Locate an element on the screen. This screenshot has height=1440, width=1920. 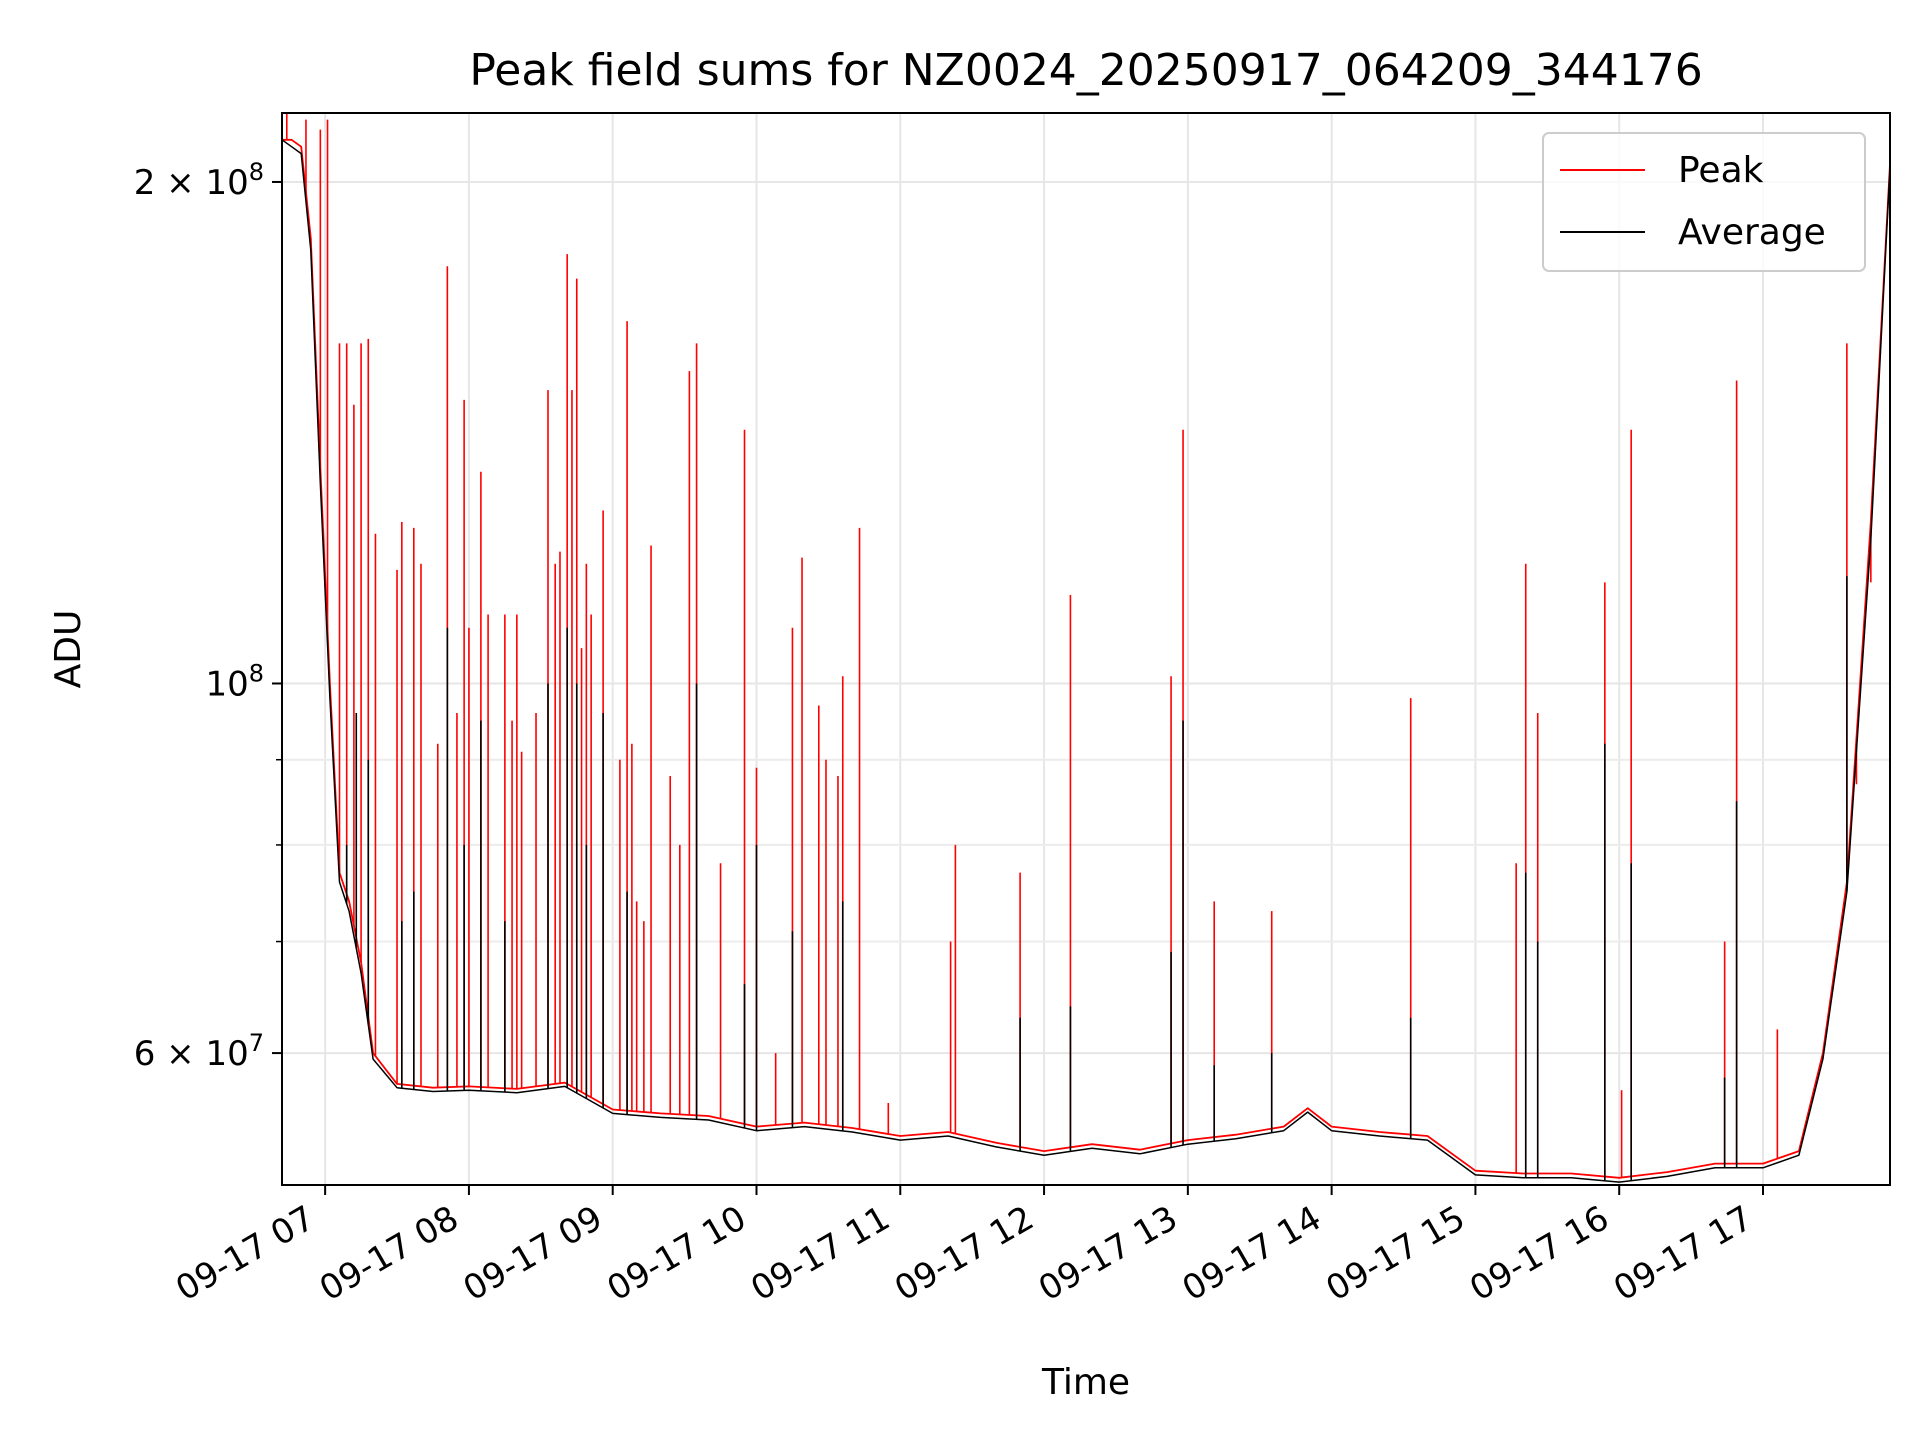
y-tick-label: 2 × 108 is located at coordinates (199, 180).